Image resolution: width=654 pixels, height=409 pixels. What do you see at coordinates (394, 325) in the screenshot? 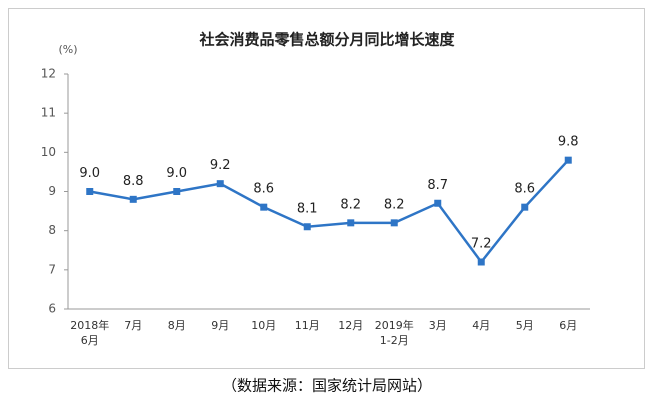
I see `x-tick-line: 2019年` at bounding box center [394, 325].